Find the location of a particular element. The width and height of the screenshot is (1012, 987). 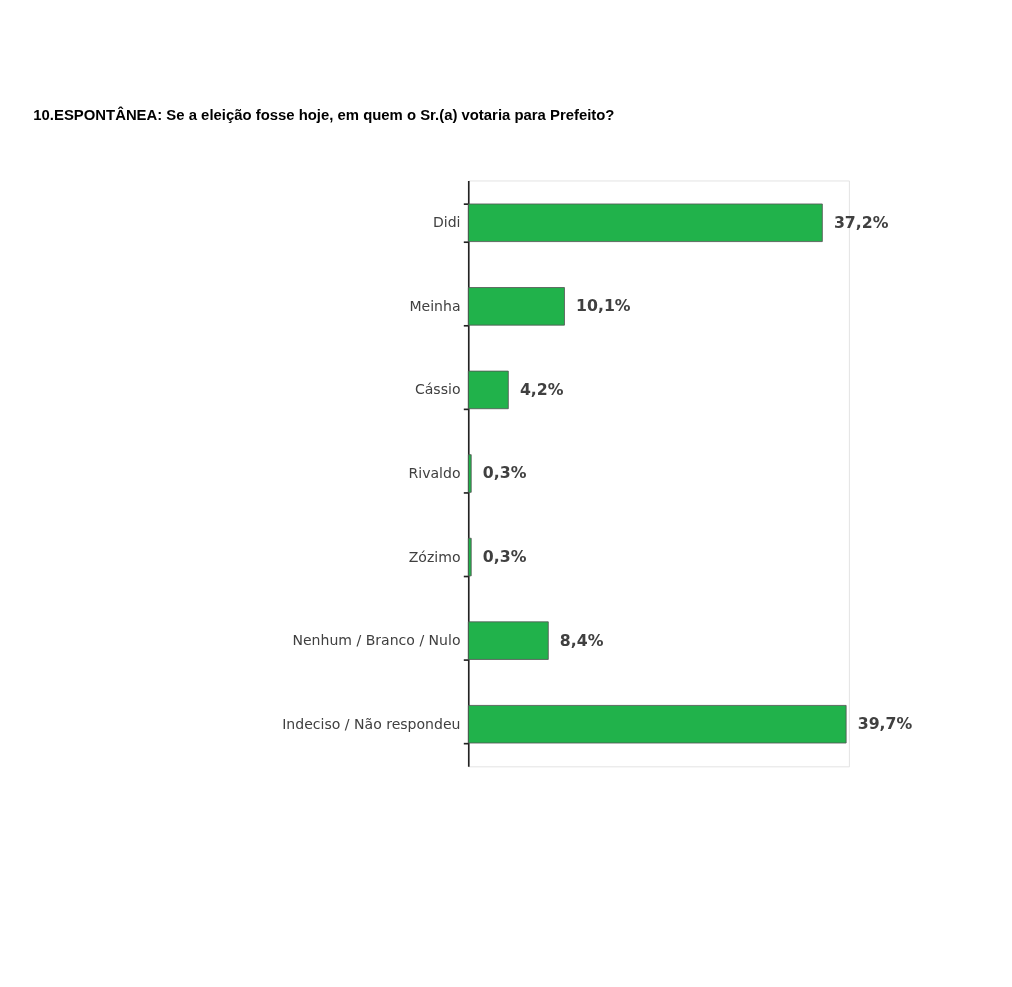

data-label: 10,1% is located at coordinates (603, 306).